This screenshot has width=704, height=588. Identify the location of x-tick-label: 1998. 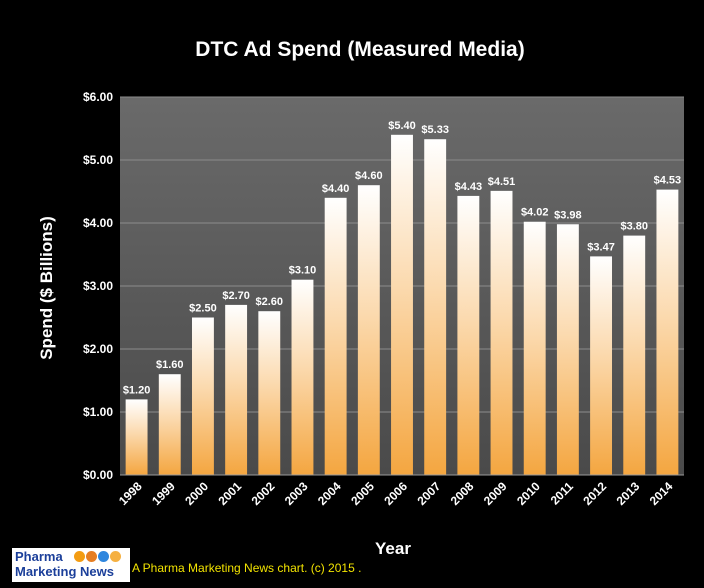
(130, 493).